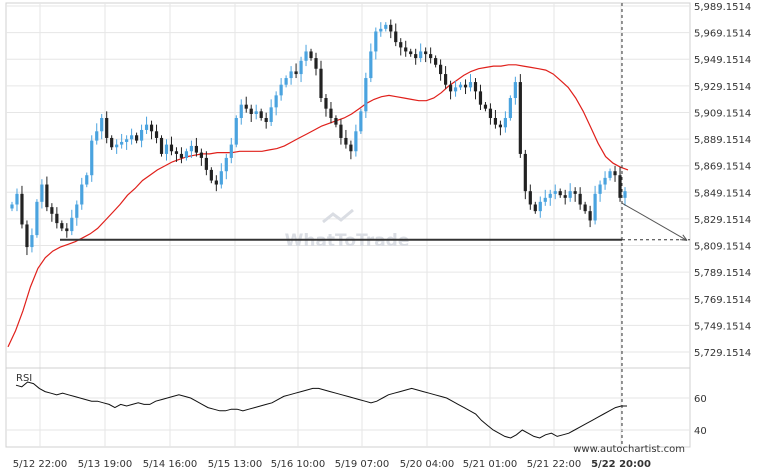 The image size is (760, 475). Describe the element at coordinates (722, 193) in the screenshot. I see `y-tick-label: 5,849.1514` at that location.